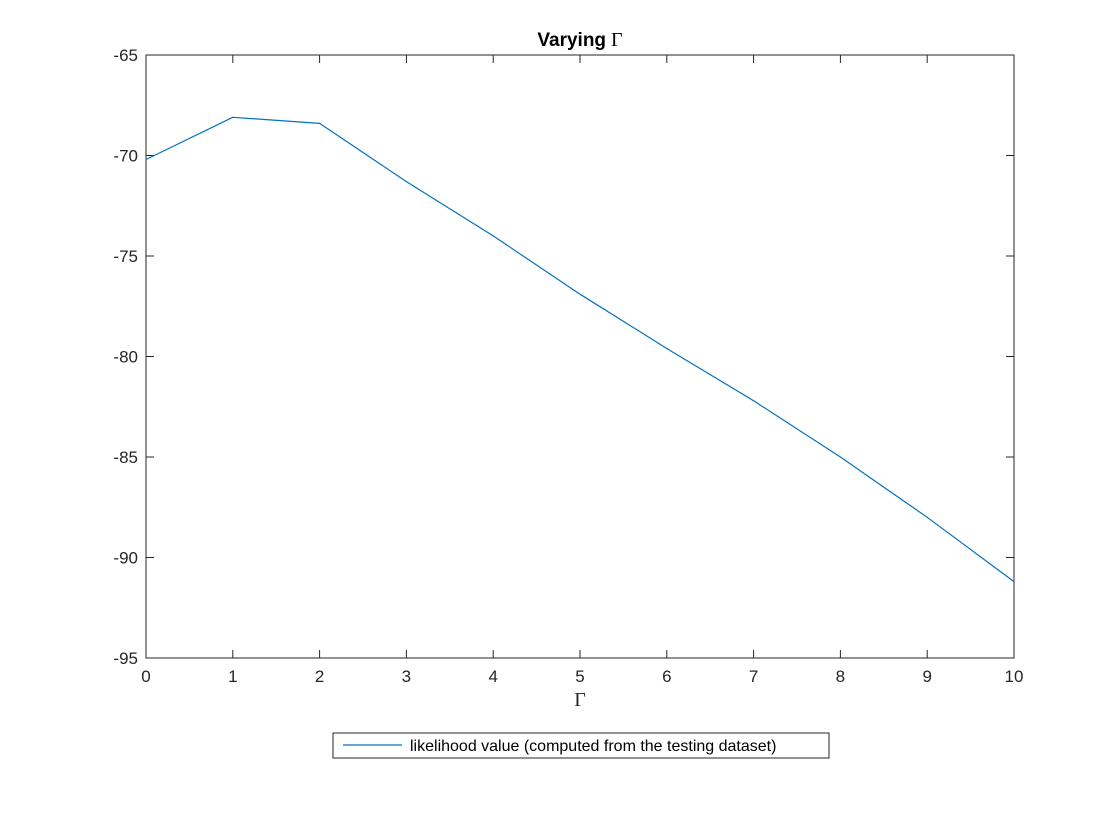 The width and height of the screenshot is (1120, 840). Describe the element at coordinates (753, 676) in the screenshot. I see `x-tick-label: 7` at that location.